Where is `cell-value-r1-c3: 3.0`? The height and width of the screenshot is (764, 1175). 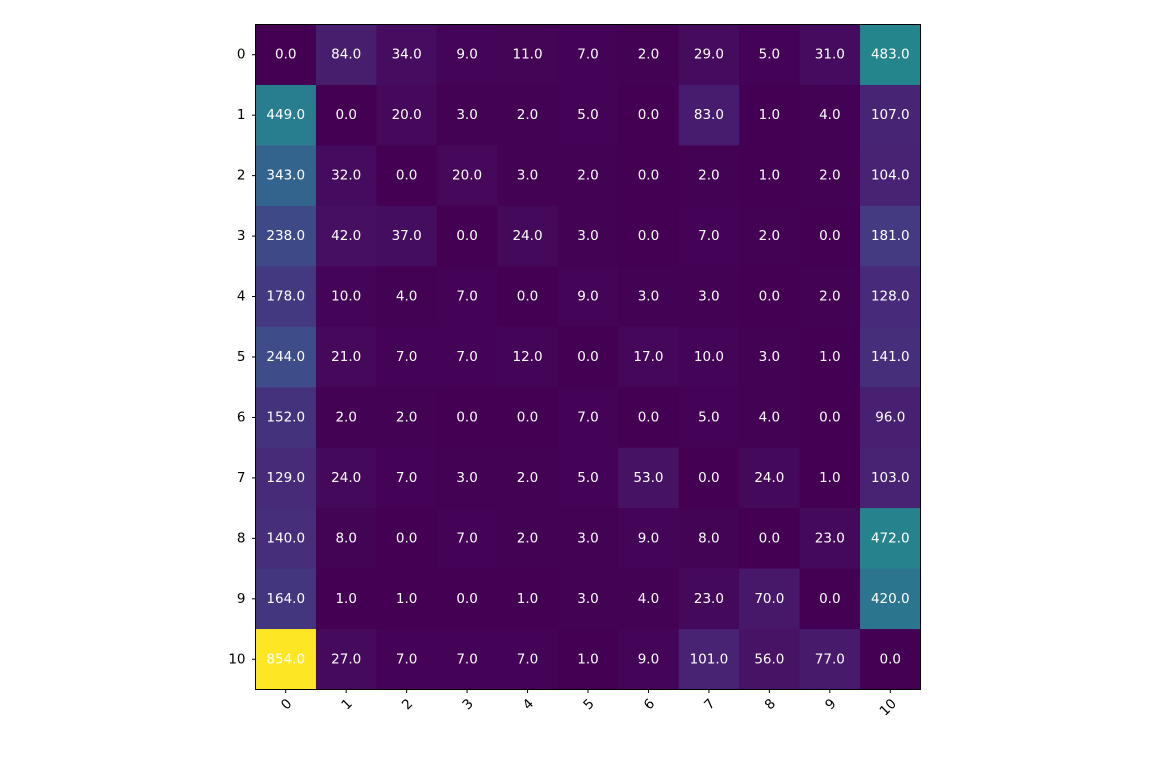 cell-value-r1-c3: 3.0 is located at coordinates (466, 115).